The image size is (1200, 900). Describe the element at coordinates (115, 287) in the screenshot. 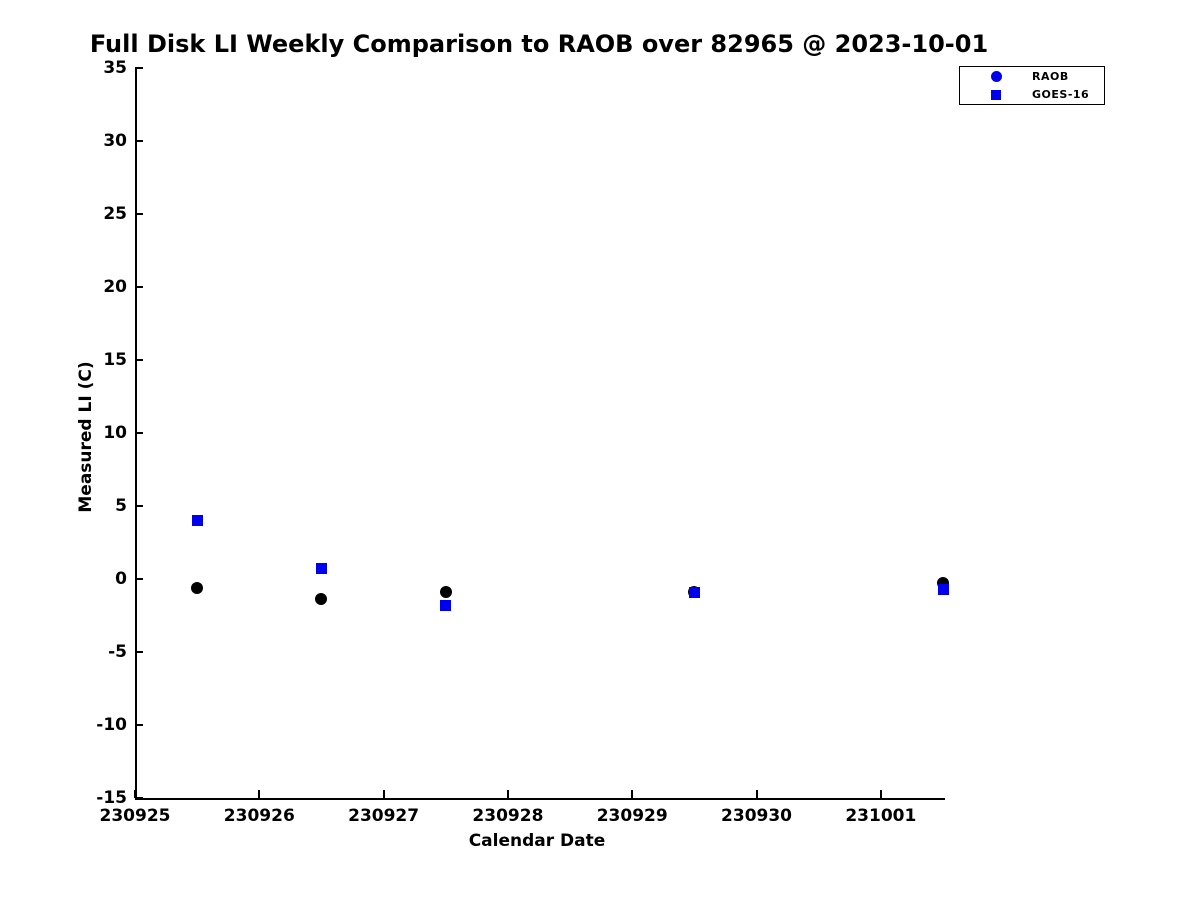

I see `y-tick-label: 20` at that location.